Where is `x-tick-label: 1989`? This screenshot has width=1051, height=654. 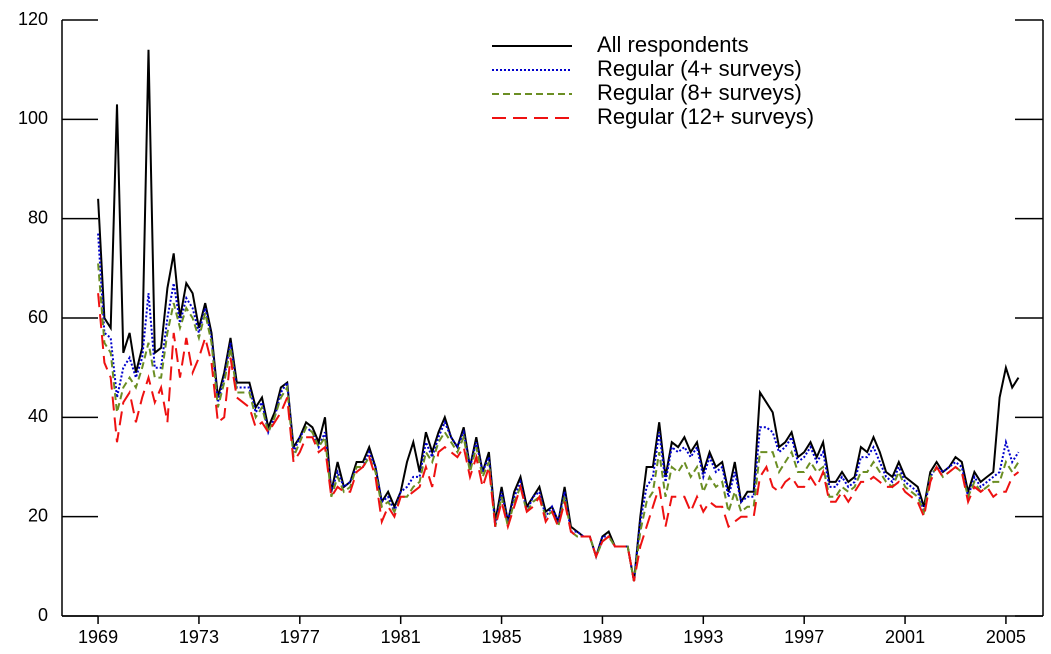
x-tick-label: 1989 is located at coordinates (602, 637).